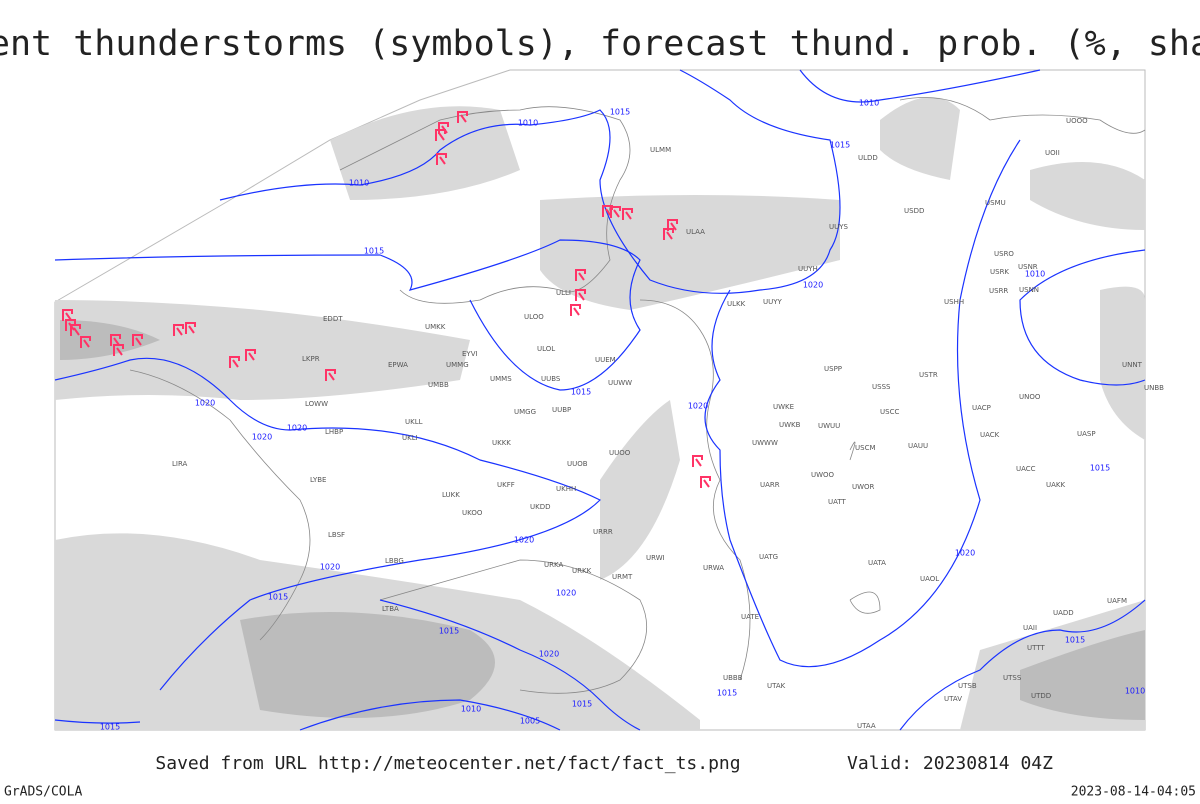 The height and width of the screenshot is (804, 1200). I want to click on station-label: UMMG, so click(457, 365).